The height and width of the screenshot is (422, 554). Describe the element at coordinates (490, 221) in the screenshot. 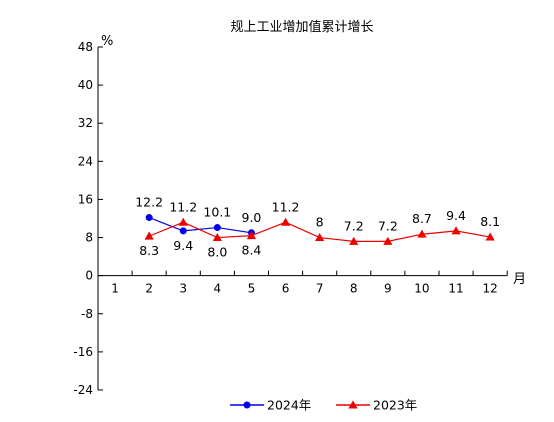

I see `series-2023-data-label: 8.1` at that location.